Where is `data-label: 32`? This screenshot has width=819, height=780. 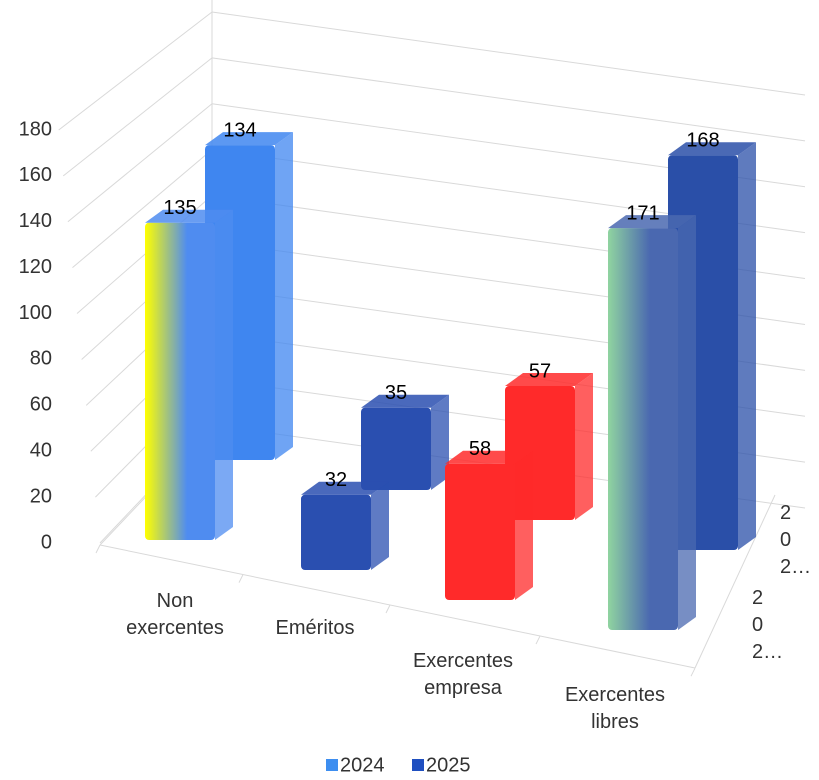 data-label: 32 is located at coordinates (336, 480).